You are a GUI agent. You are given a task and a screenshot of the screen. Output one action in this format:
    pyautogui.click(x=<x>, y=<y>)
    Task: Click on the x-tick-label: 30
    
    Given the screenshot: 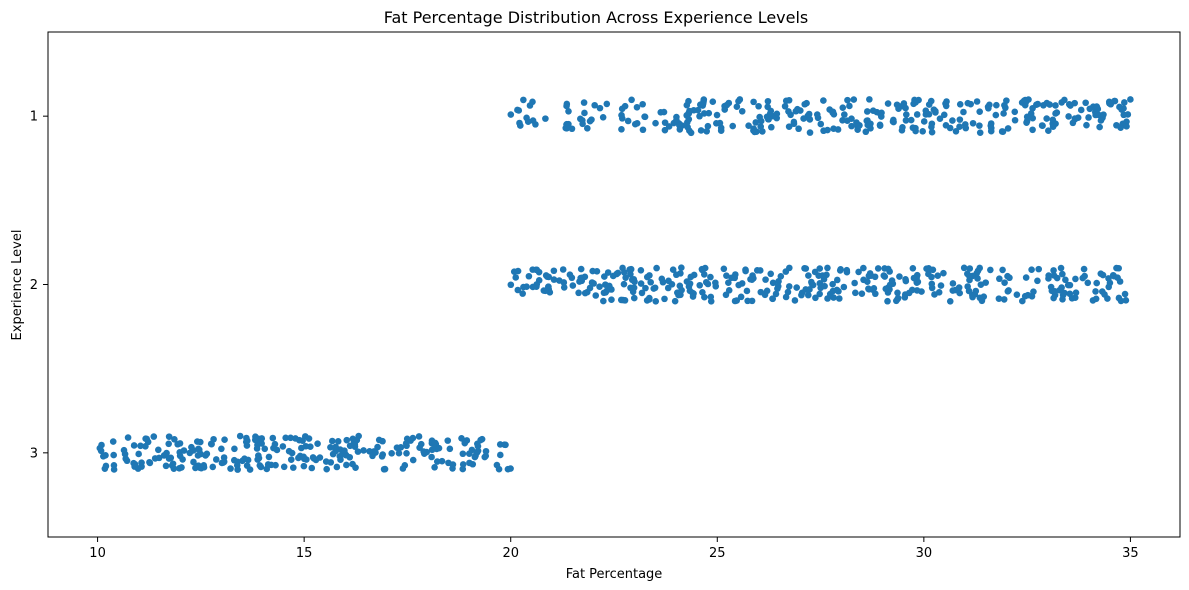 What is the action you would take?
    pyautogui.click(x=924, y=553)
    